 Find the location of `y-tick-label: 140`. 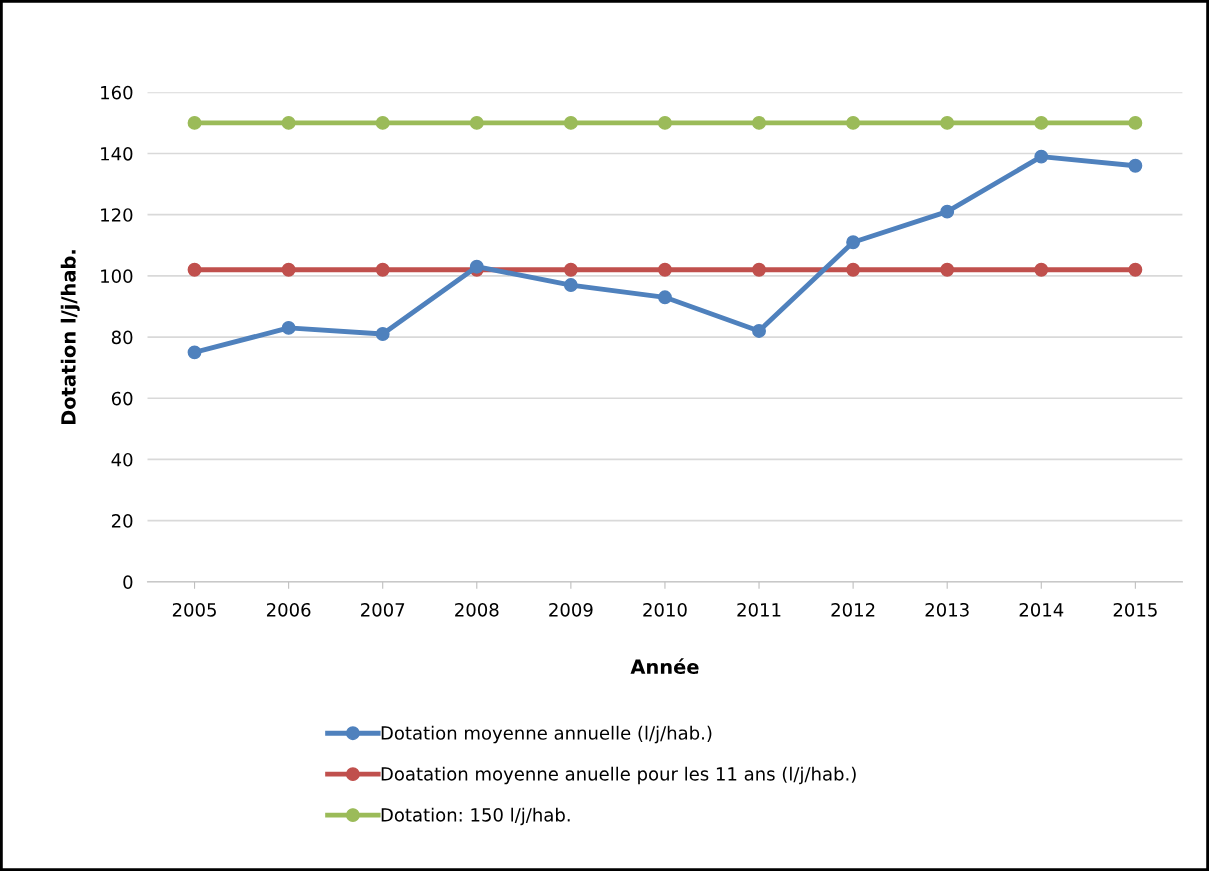

y-tick-label: 140 is located at coordinates (117, 153).